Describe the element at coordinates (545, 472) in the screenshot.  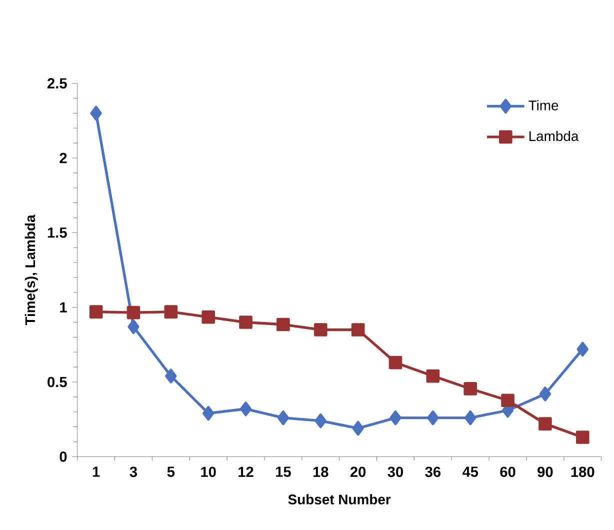
I see `x-tick-label: 90` at that location.